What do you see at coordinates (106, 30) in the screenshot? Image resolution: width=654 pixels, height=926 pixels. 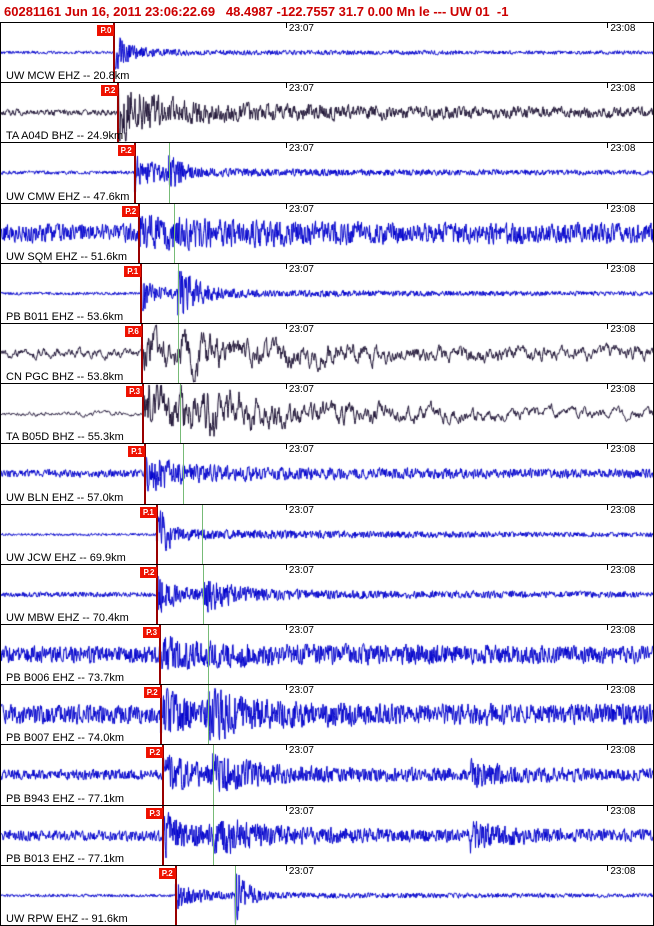 I see `p-pick-flag: P.0` at bounding box center [106, 30].